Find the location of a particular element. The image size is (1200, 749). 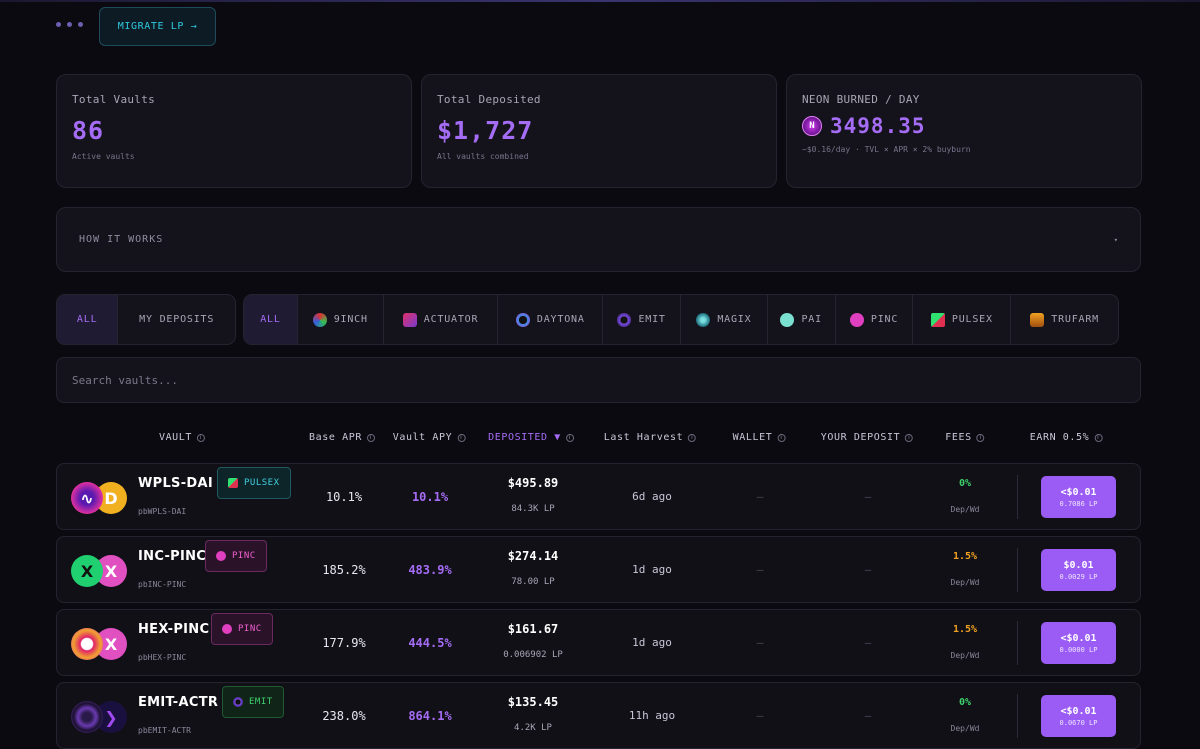

header-label: WALLET is located at coordinates (752, 437).